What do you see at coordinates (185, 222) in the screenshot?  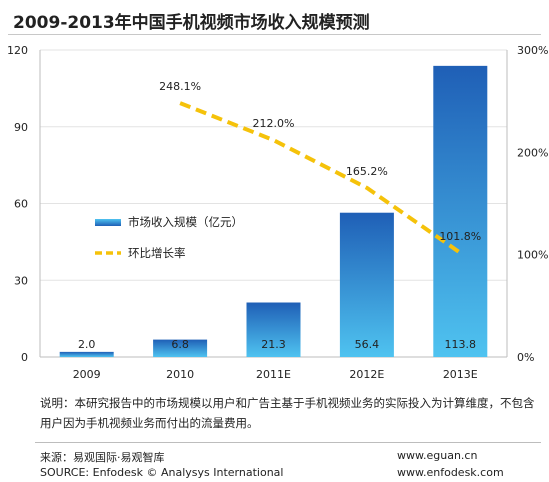 I see `legend-bar-label: 市场收入规模（亿元）` at bounding box center [185, 222].